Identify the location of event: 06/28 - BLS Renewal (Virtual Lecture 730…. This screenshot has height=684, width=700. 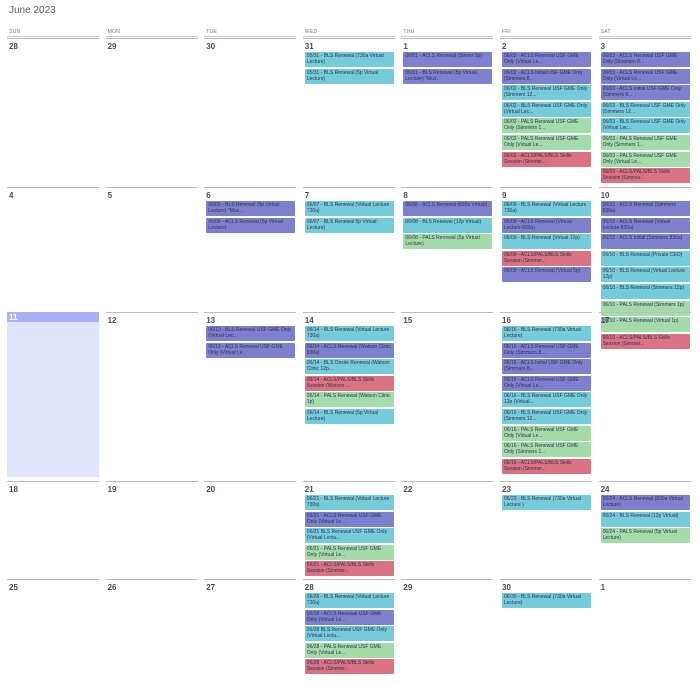
(349, 600).